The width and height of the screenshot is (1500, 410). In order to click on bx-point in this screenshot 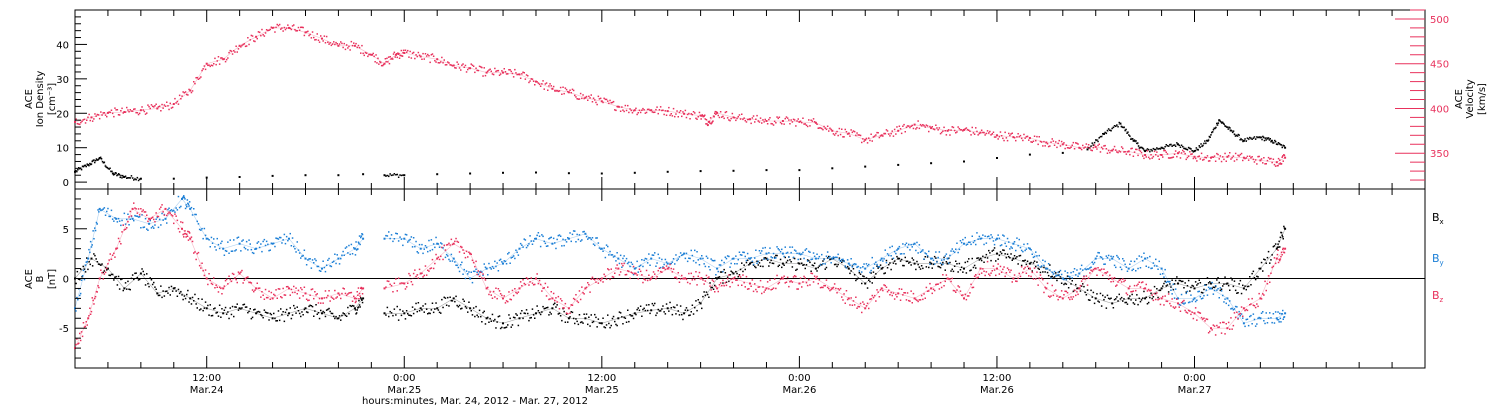, I will do `click(1013, 258)`.